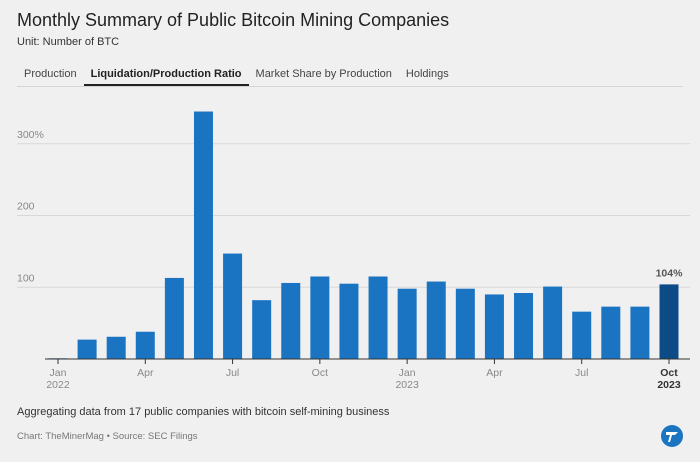  I want to click on y-tick-label: 200, so click(26, 207).